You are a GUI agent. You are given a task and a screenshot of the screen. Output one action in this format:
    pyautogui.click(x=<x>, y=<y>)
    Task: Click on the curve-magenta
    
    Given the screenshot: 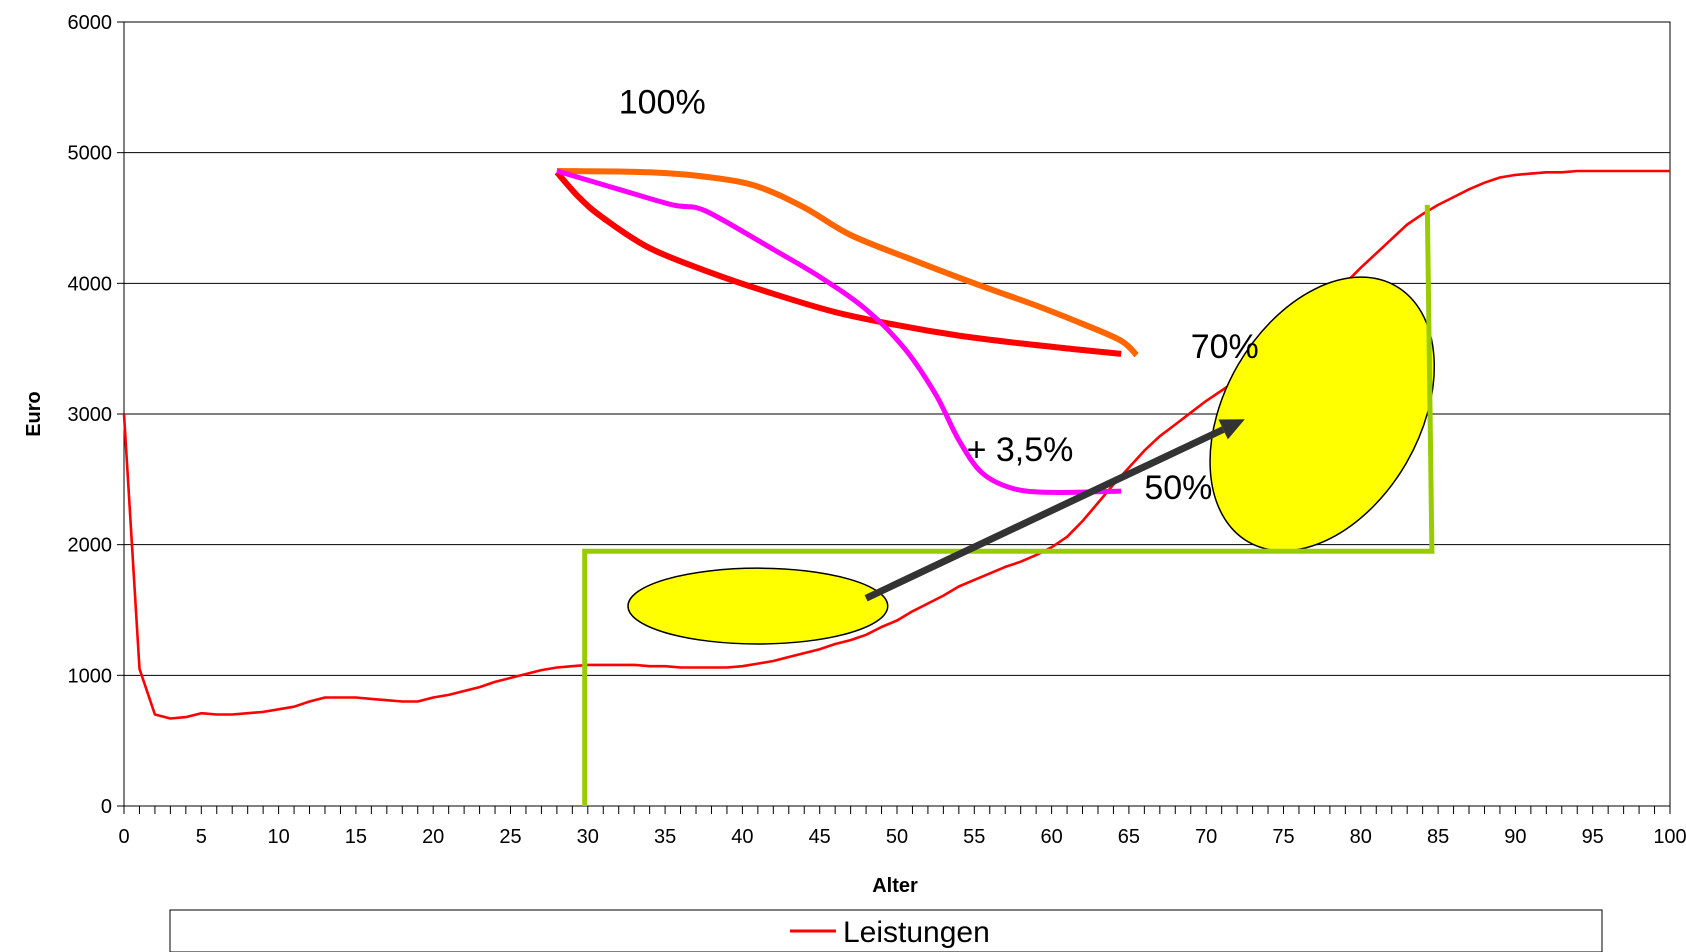 What is the action you would take?
    pyautogui.click(x=839, y=331)
    